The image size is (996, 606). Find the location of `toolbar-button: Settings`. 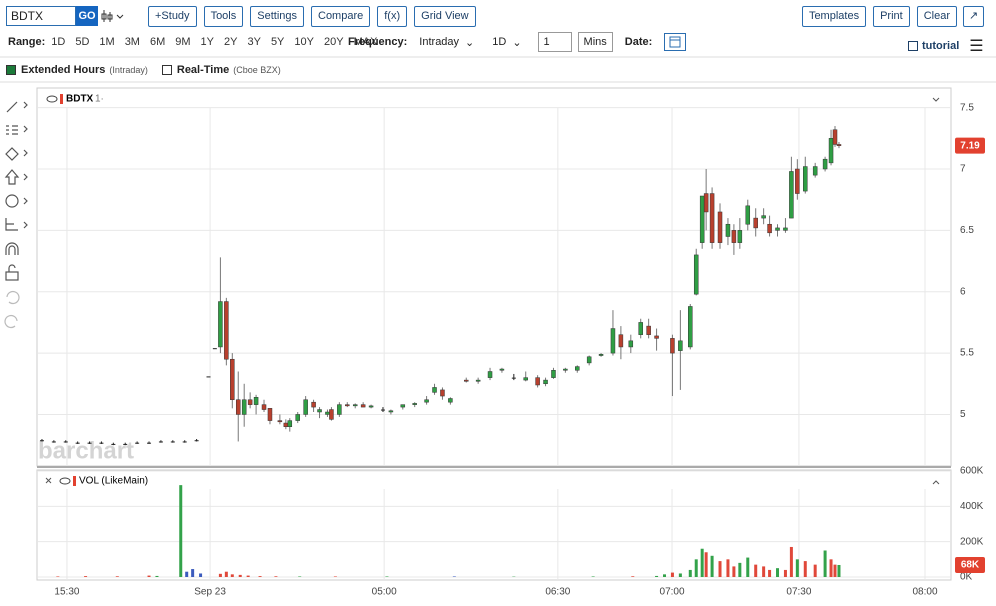

toolbar-button: Settings is located at coordinates (277, 16).